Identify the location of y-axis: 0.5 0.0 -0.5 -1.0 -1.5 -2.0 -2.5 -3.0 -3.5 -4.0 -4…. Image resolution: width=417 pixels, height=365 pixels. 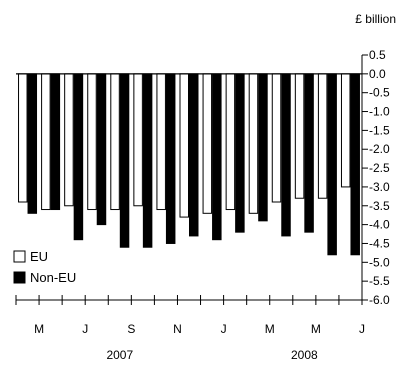
(375, 177).